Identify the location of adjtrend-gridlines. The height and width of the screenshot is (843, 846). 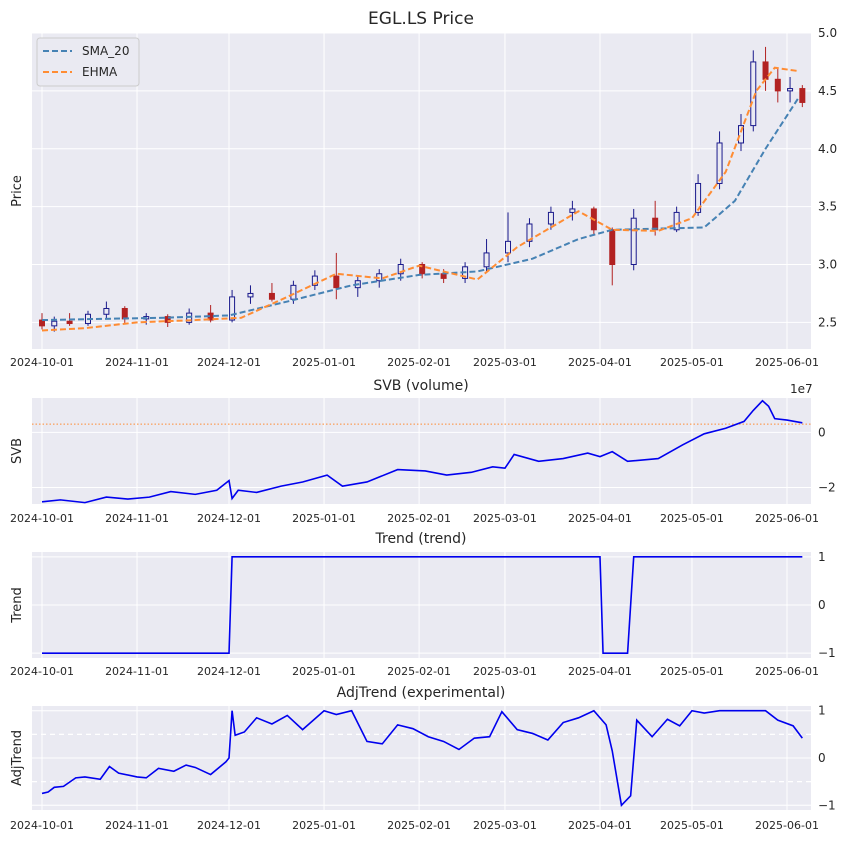
(421, 758).